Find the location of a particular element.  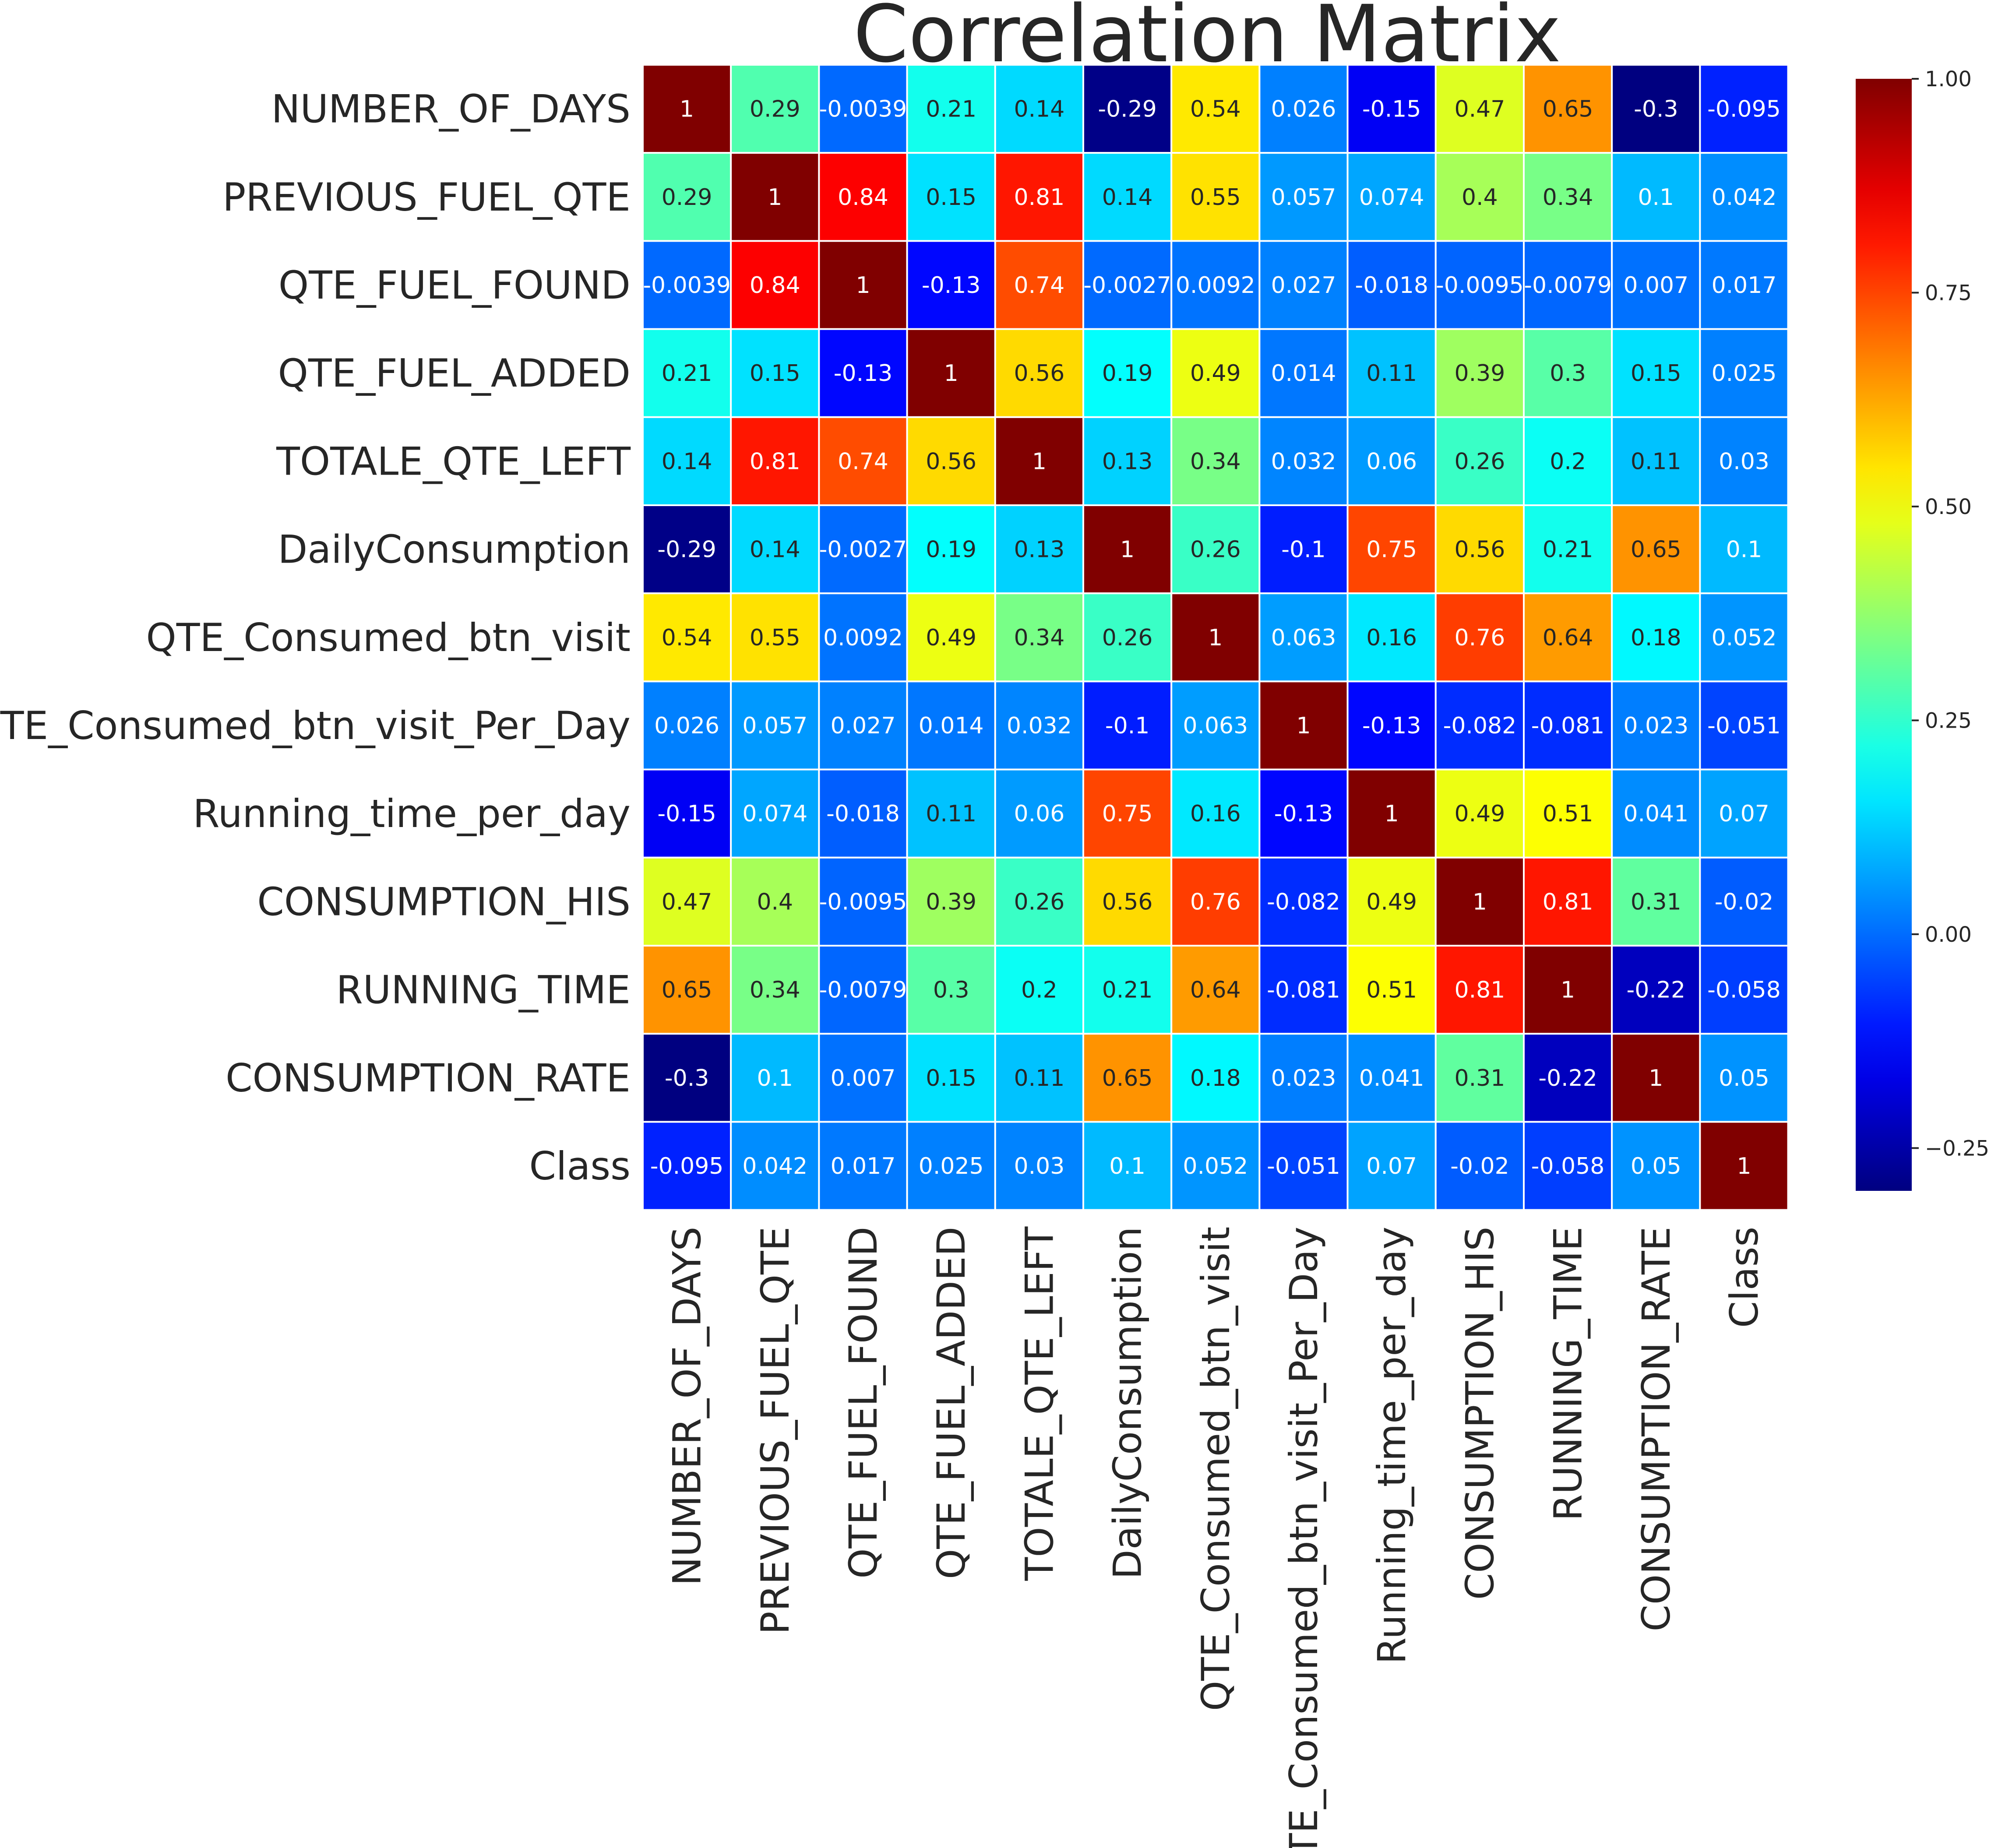

row-label-10: RUNNING_TIME is located at coordinates (483, 990).